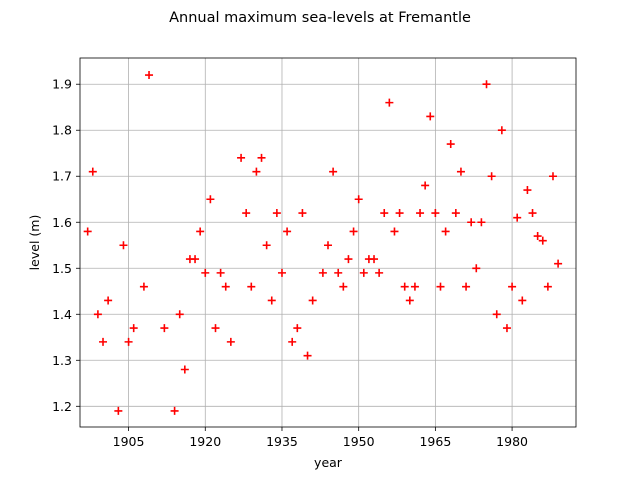 Image resolution: width=640 pixels, height=480 pixels. Describe the element at coordinates (512, 441) in the screenshot. I see `x-tick-label: 1980` at that location.